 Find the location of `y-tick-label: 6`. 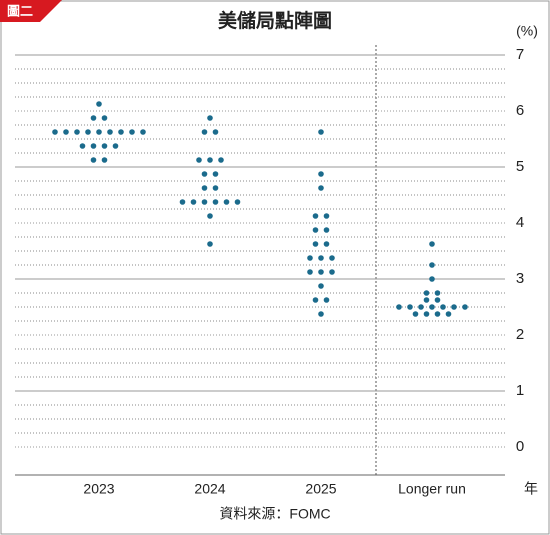

y-tick-label: 6 is located at coordinates (520, 110).